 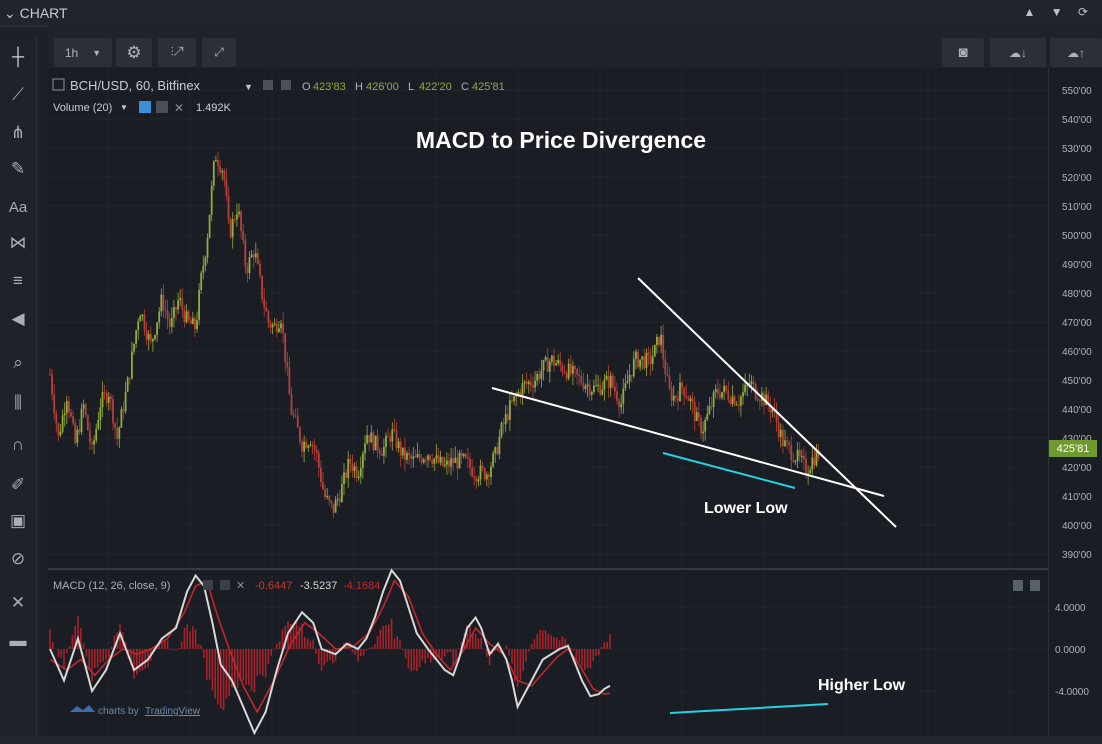 I want to click on settings-gear-icon: ⚙, so click(x=134, y=52).